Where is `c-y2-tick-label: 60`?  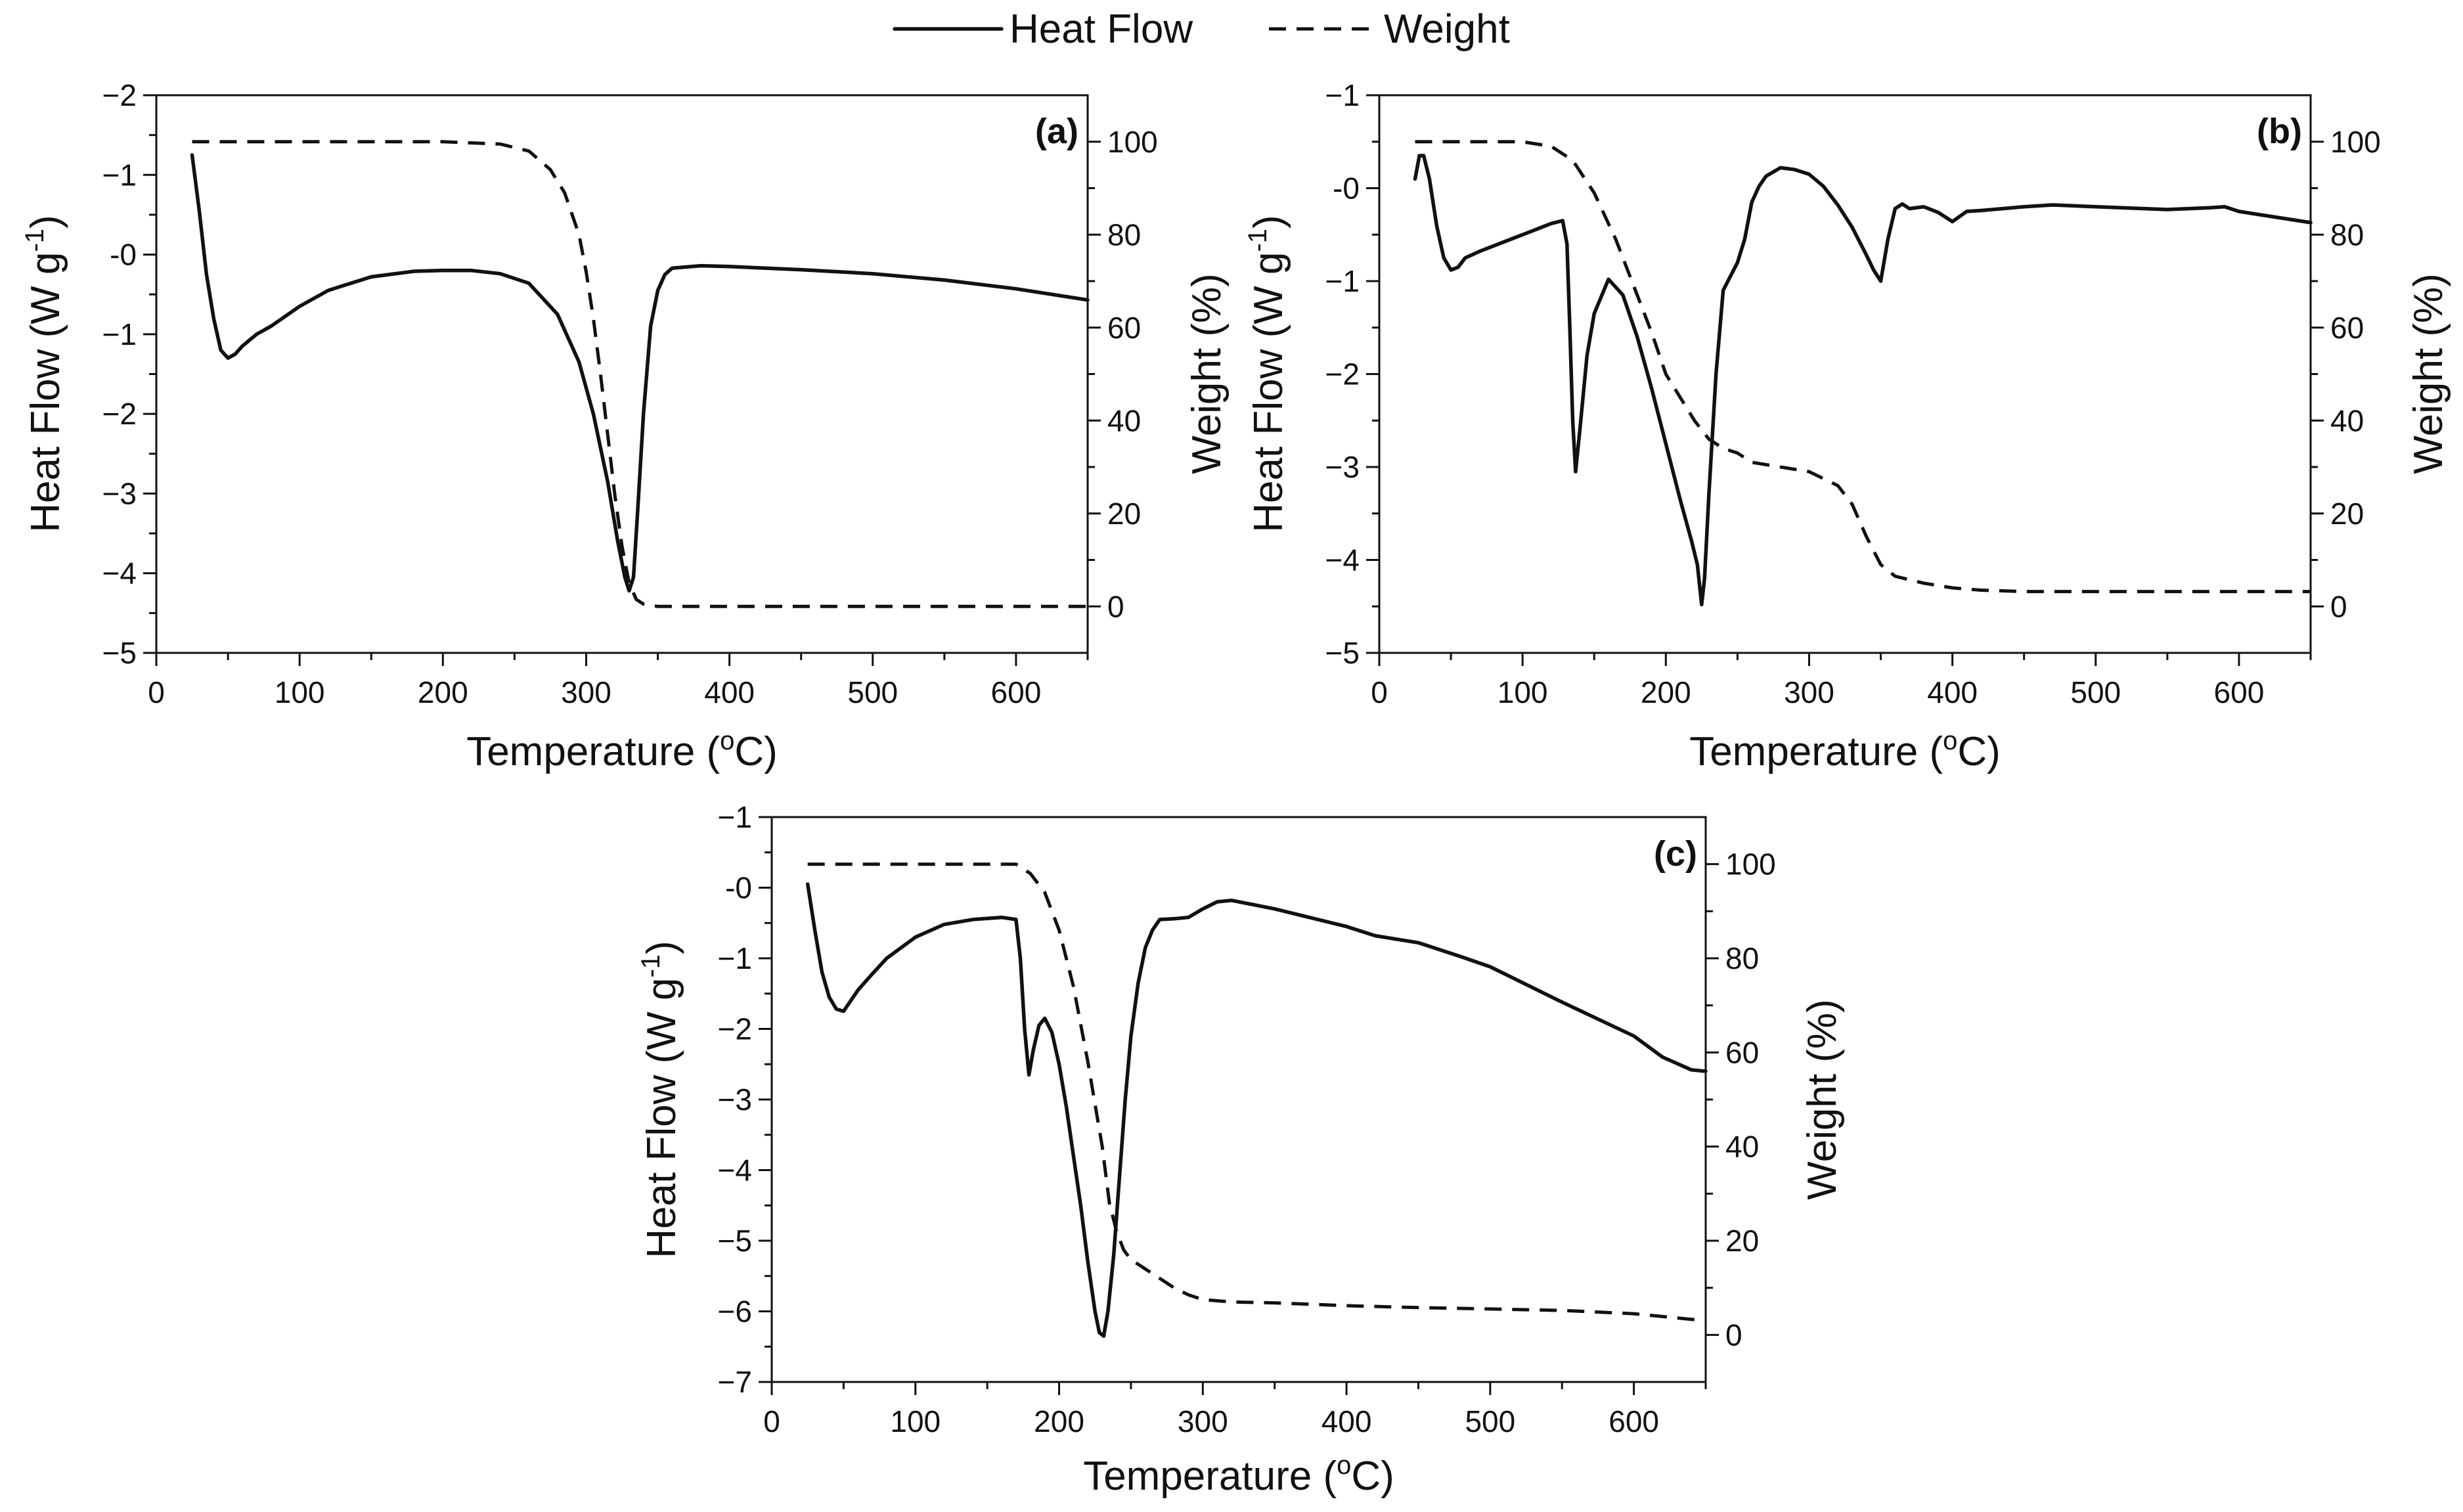 c-y2-tick-label: 60 is located at coordinates (1742, 1052).